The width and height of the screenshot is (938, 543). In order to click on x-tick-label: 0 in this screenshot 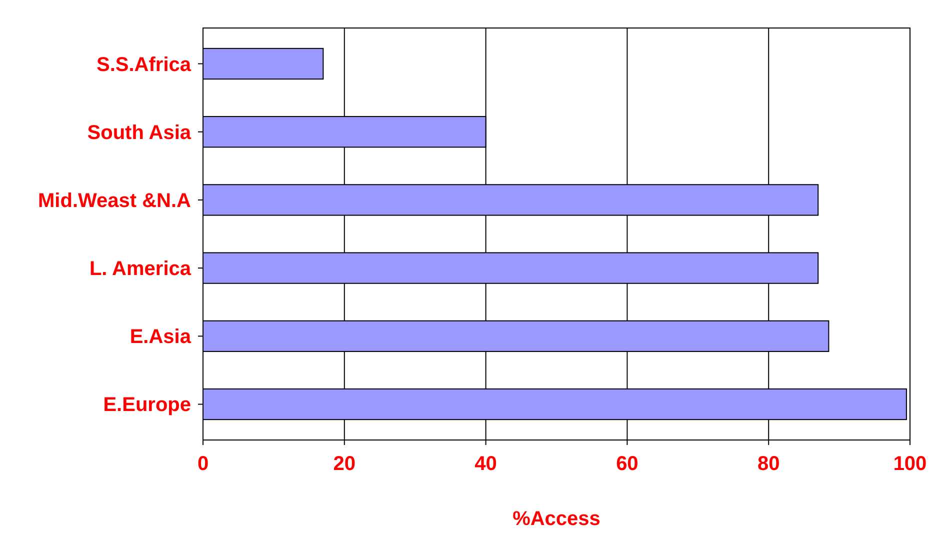, I will do `click(203, 464)`.